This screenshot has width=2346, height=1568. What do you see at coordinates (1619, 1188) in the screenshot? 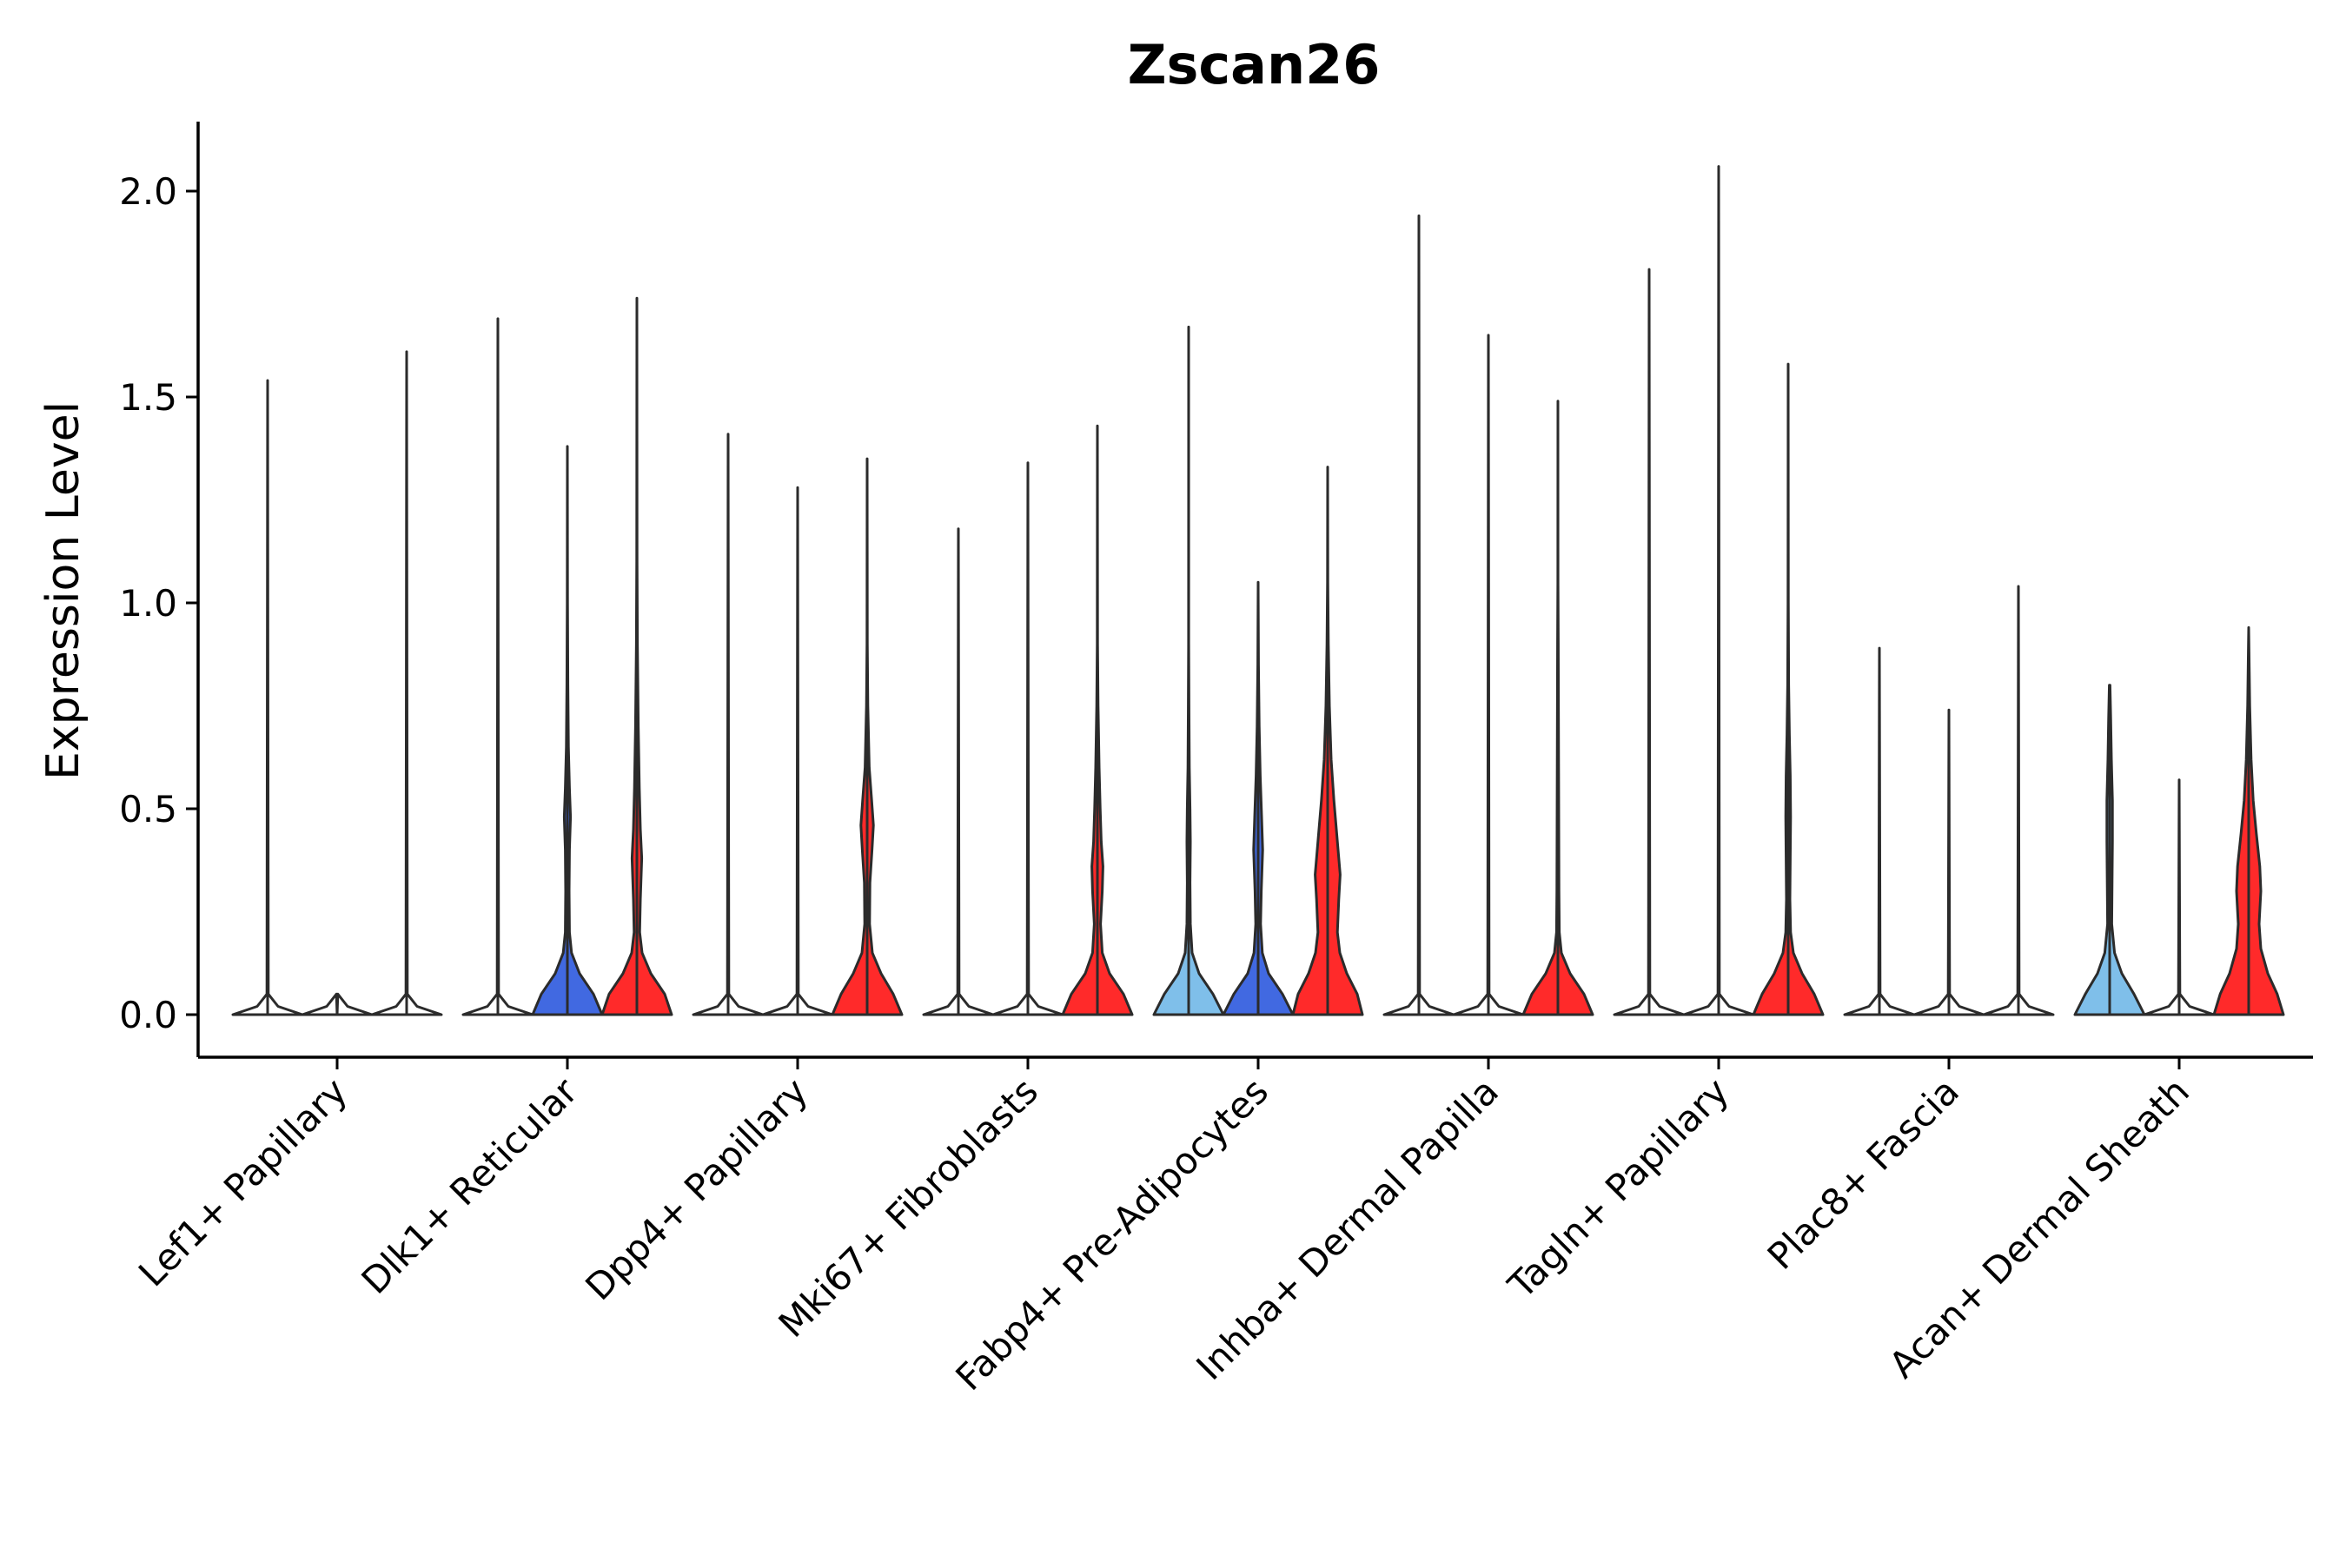
I see `x-category-label: Tagln+ Papillary` at bounding box center [1619, 1188].